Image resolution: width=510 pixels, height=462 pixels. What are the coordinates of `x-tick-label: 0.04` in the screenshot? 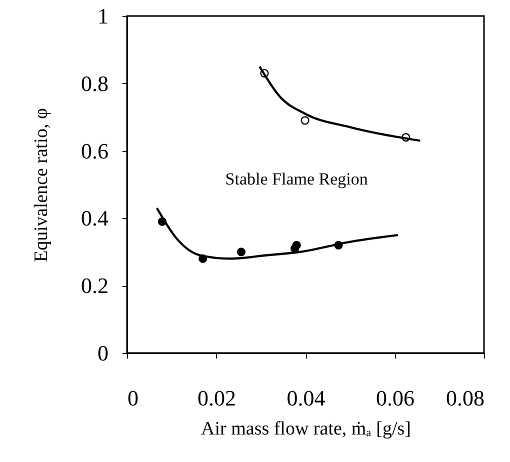 It's located at (306, 398).